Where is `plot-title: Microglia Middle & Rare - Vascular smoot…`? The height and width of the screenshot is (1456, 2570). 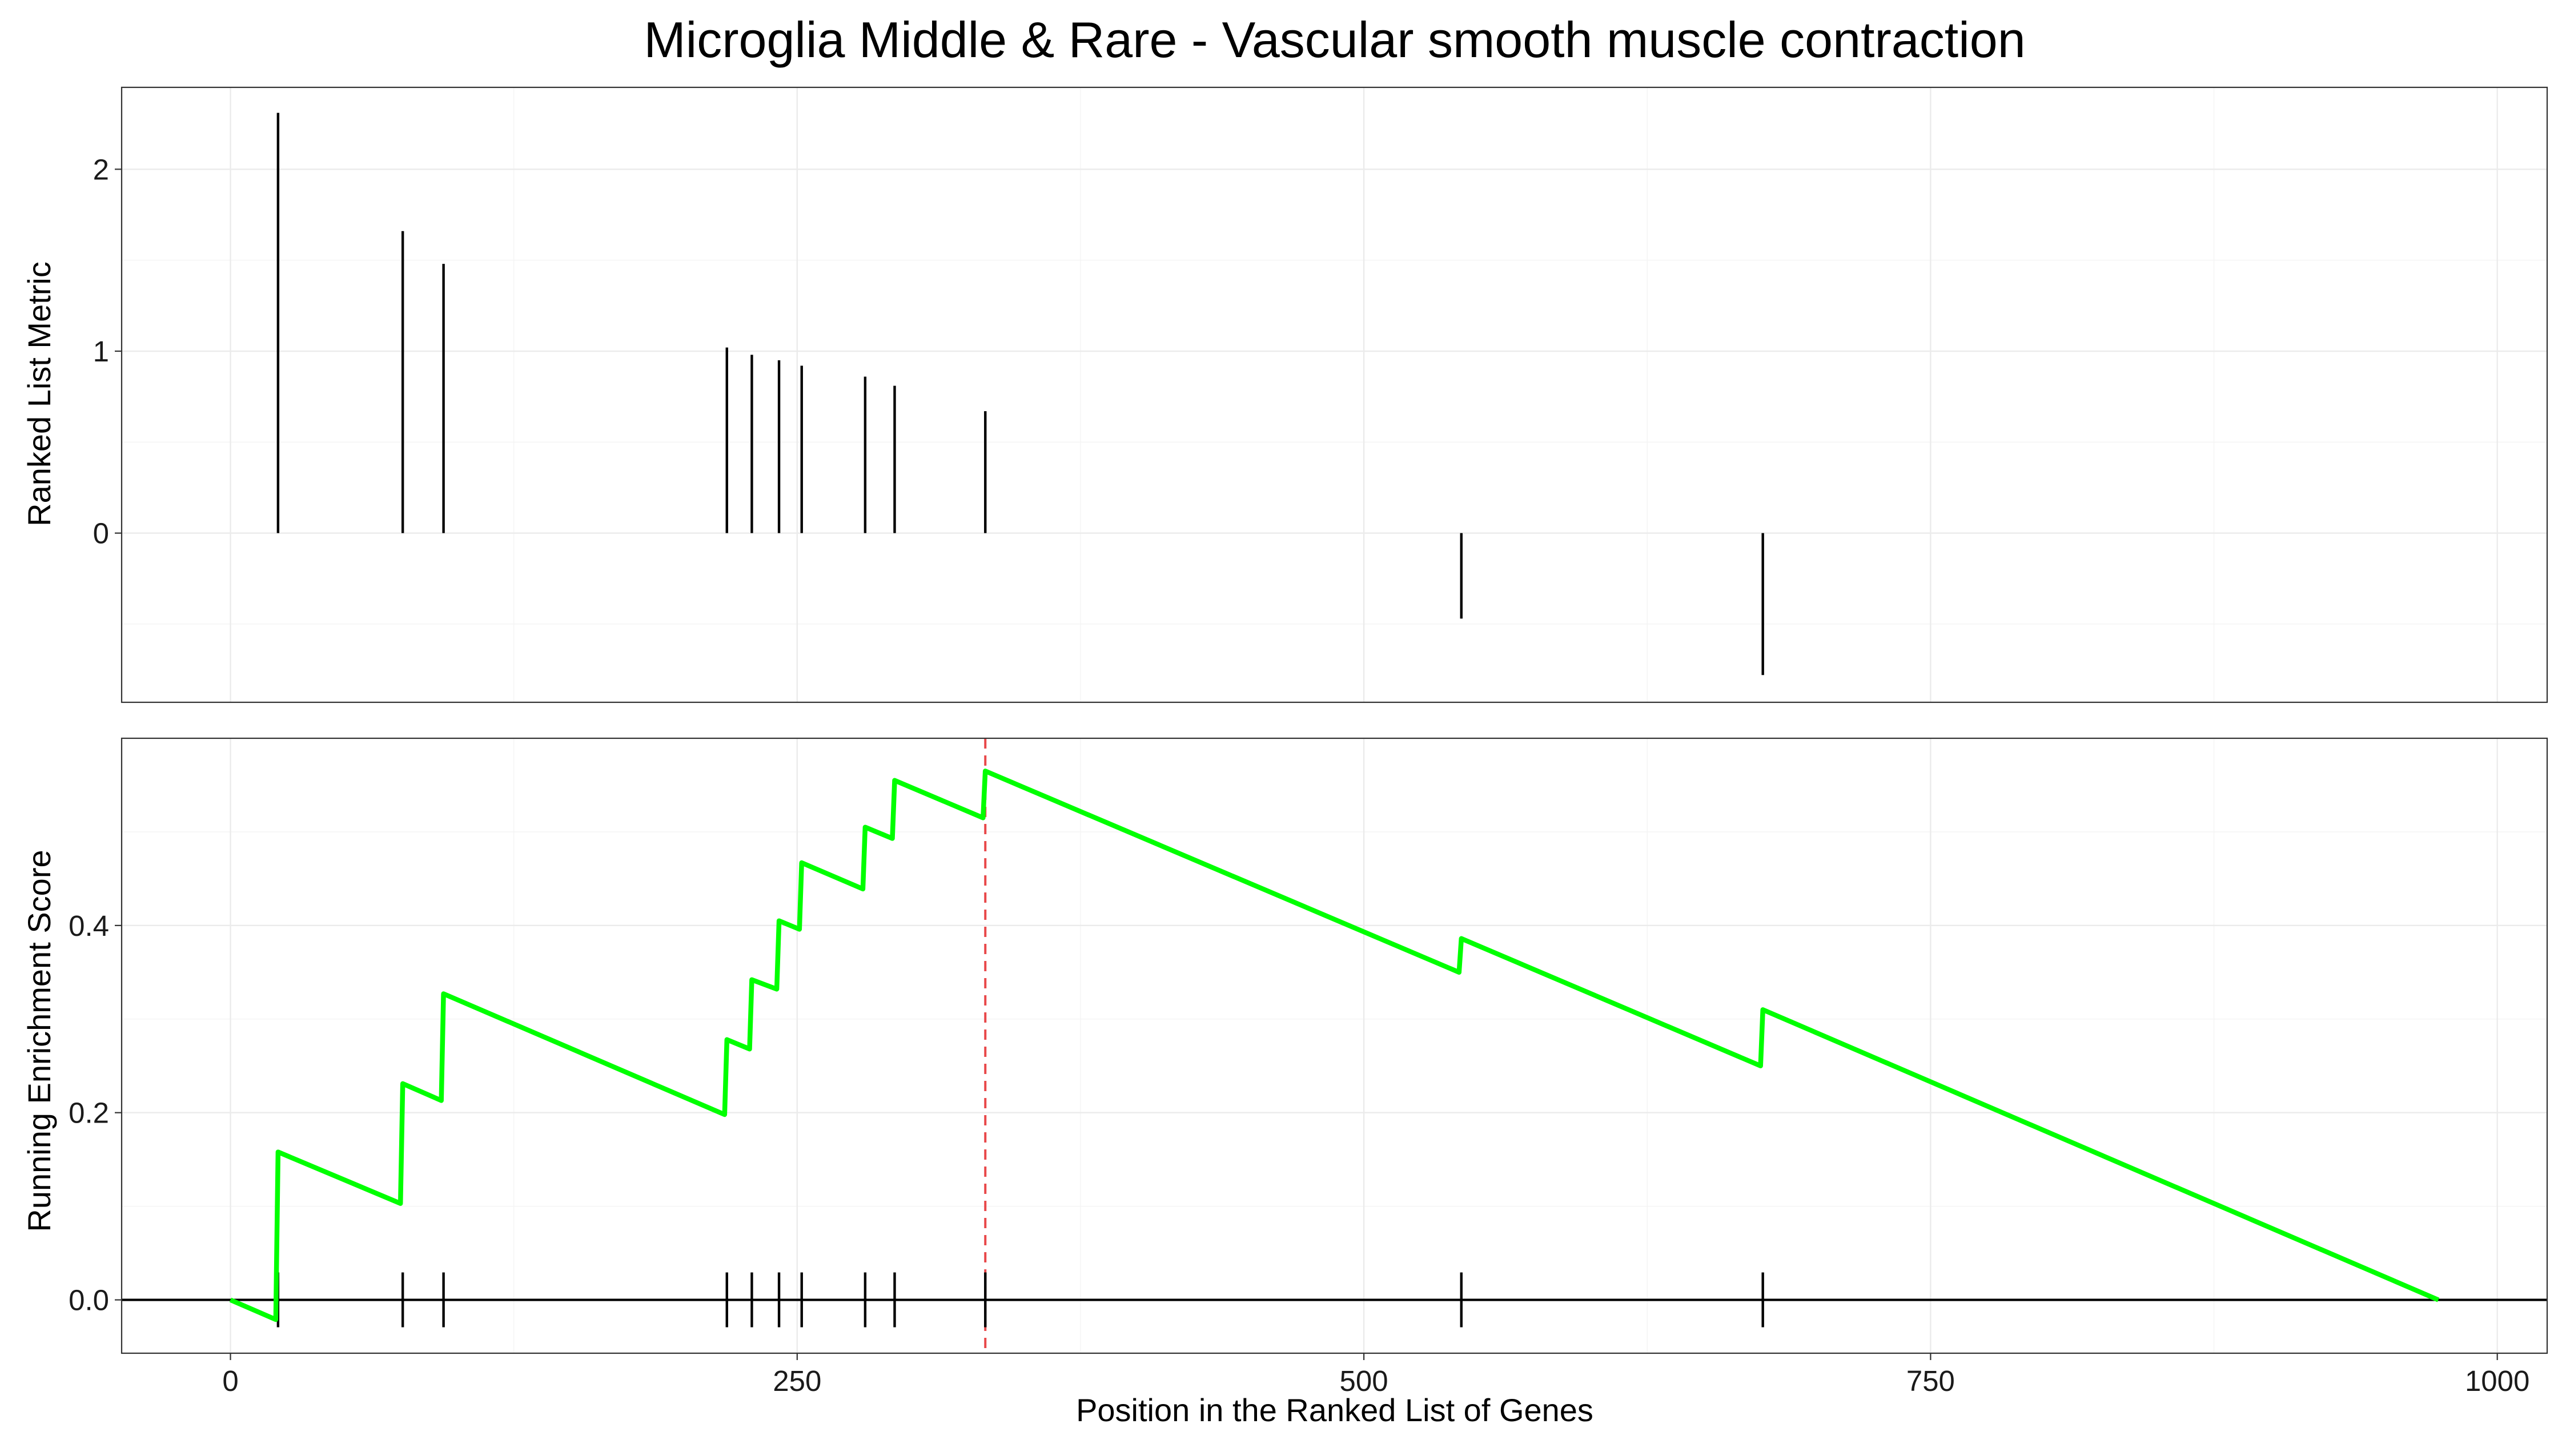 plot-title: Microglia Middle & Rare - Vascular smoot… is located at coordinates (1335, 39).